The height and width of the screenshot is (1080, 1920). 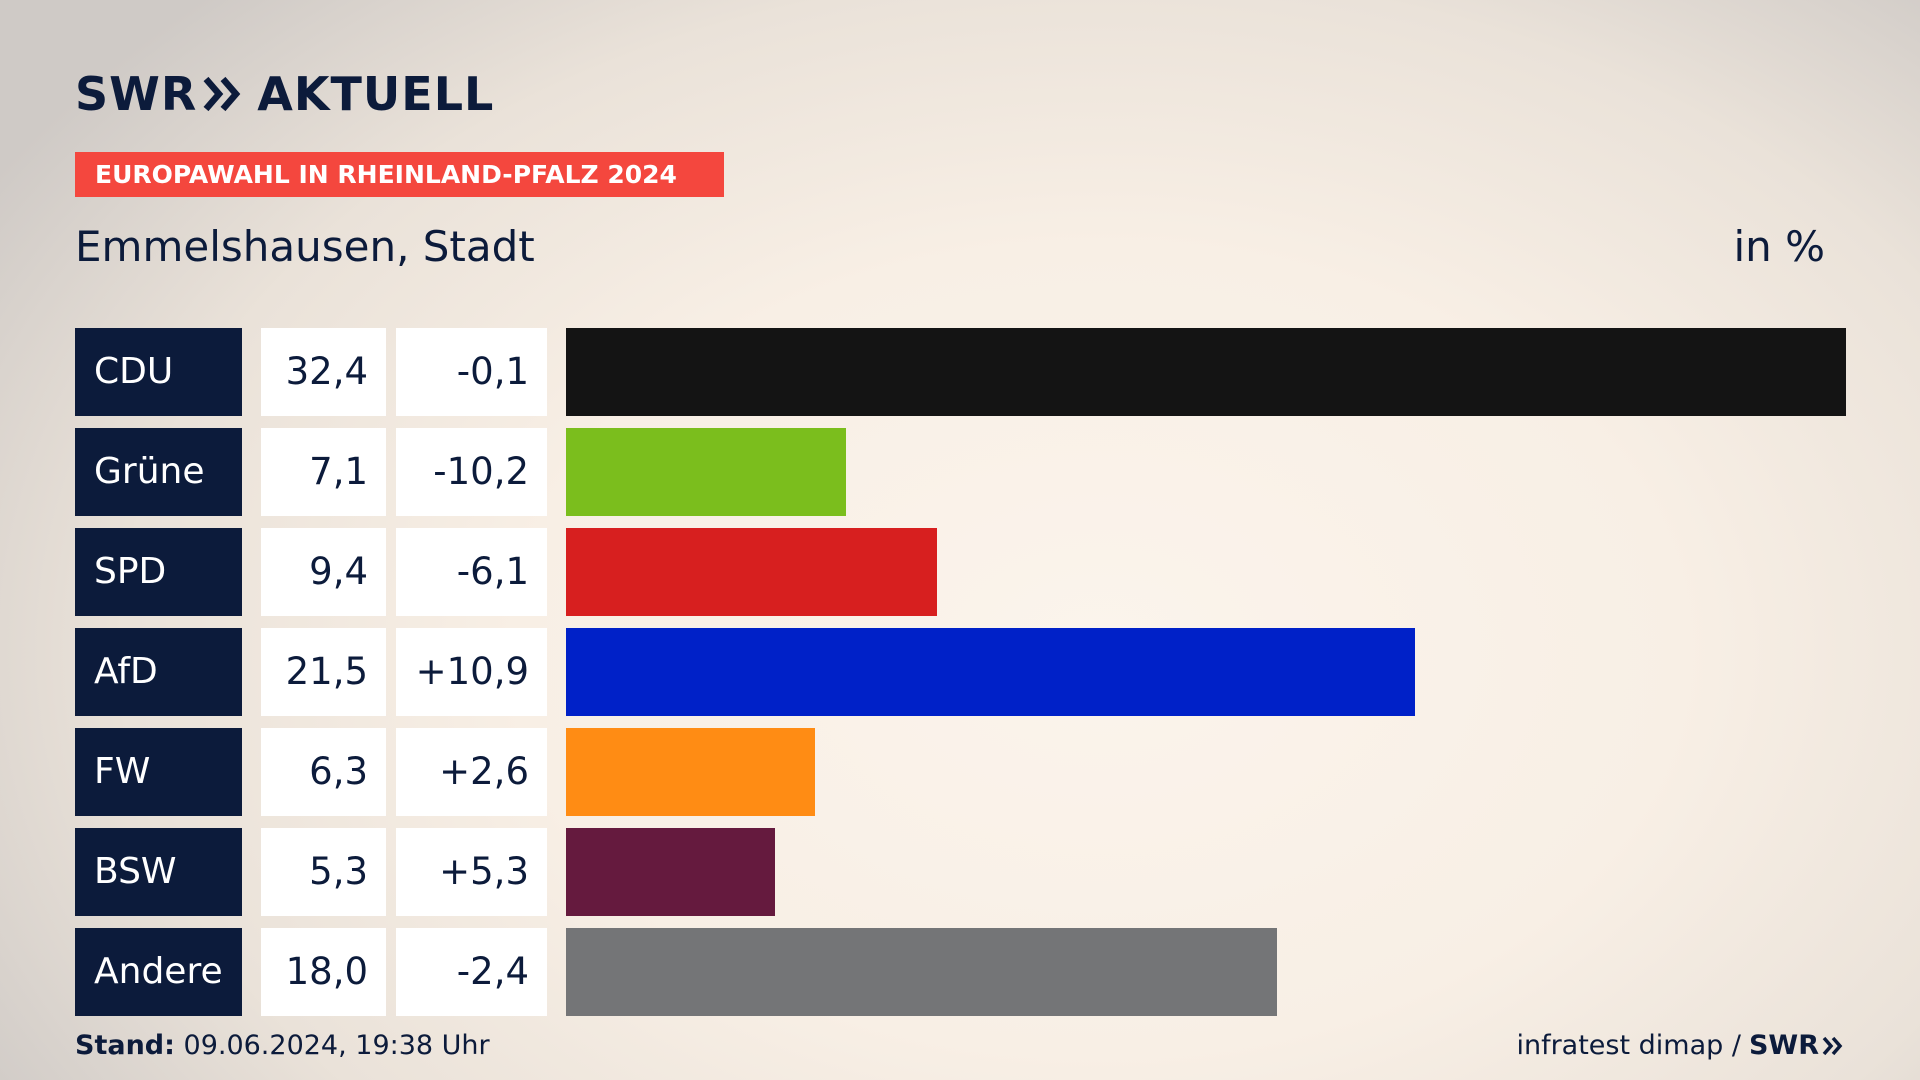 What do you see at coordinates (323, 772) in the screenshot?
I see `vote-share-label: 6,3` at bounding box center [323, 772].